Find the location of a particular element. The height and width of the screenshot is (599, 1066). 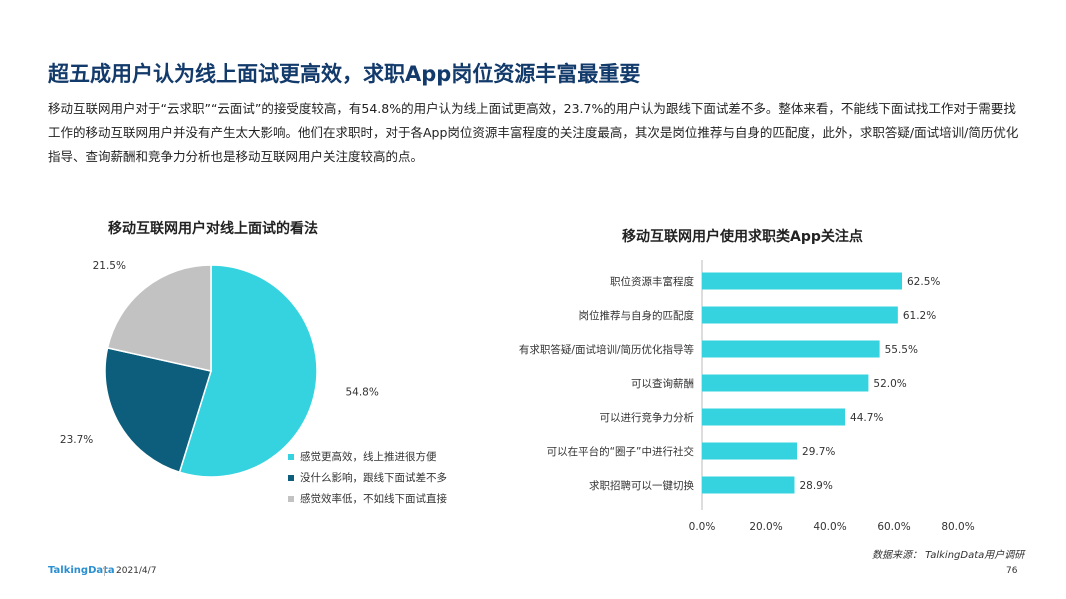

bar-data-label: 61.2% is located at coordinates (919, 316).